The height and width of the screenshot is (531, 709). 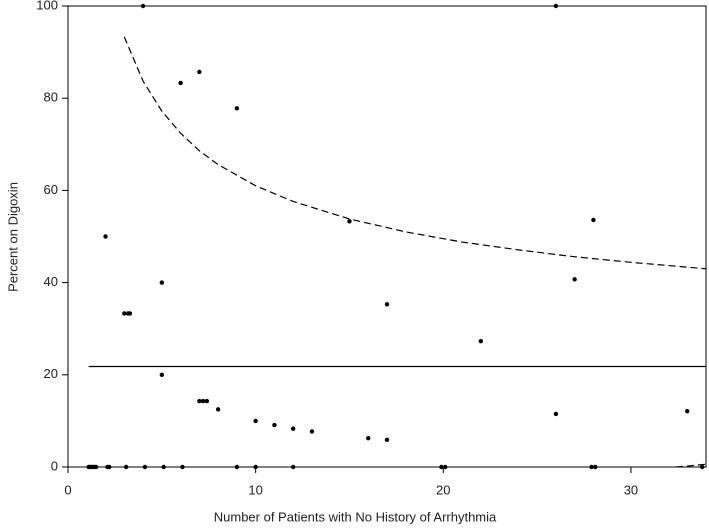 What do you see at coordinates (67, 489) in the screenshot?
I see `x-tick-label: 0` at bounding box center [67, 489].